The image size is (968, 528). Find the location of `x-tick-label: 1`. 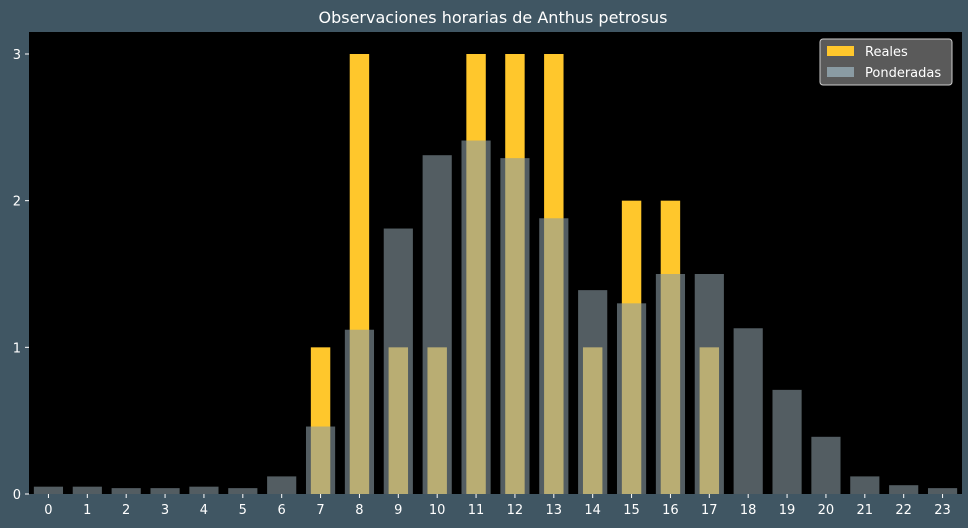

x-tick-label: 1 is located at coordinates (87, 510).